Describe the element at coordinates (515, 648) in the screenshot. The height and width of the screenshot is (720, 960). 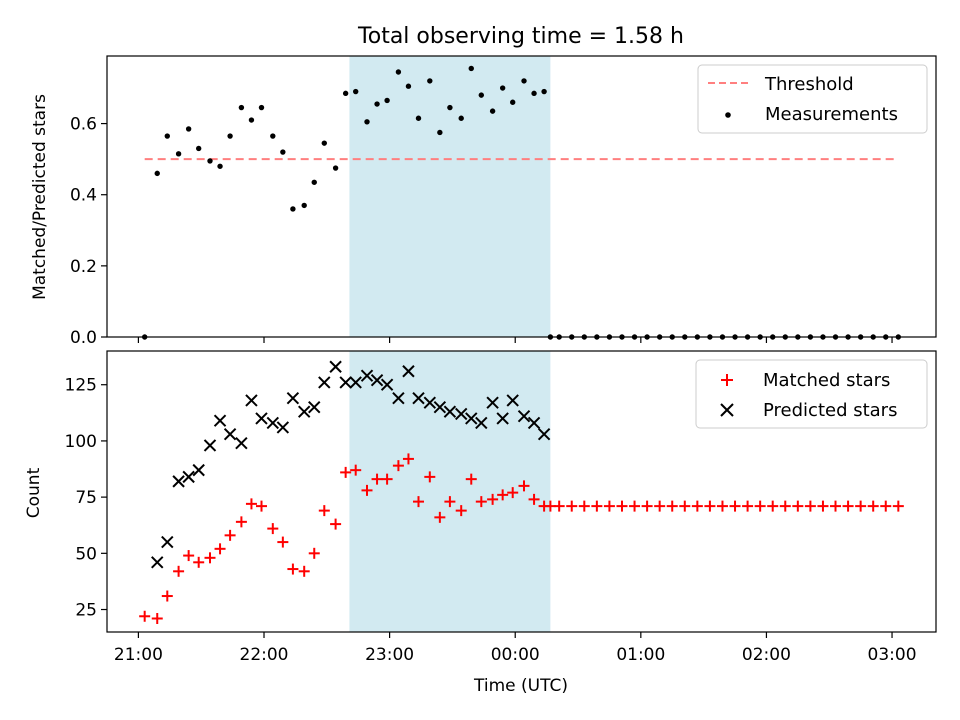
I see `bottom-x-ticks: 21:00 22:00 23:00 00:00 01:00 02:00 03:00` at that location.